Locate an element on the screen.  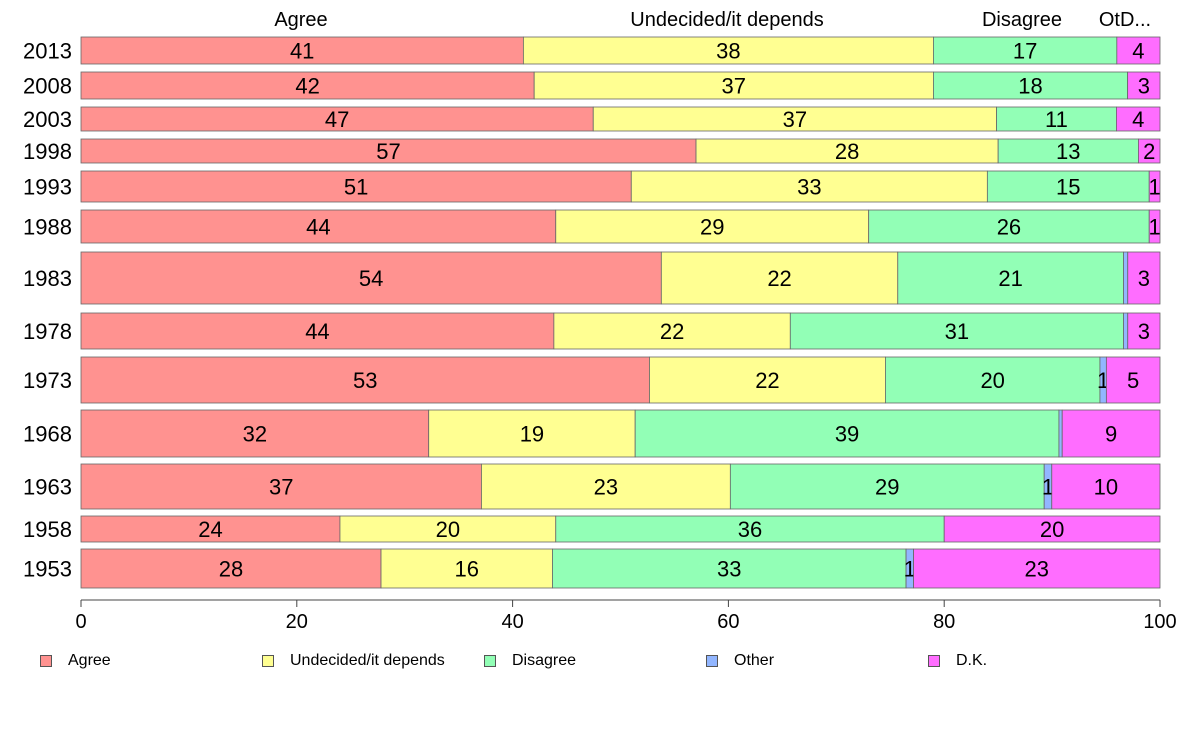
row-label: 2013 is located at coordinates (47, 51).